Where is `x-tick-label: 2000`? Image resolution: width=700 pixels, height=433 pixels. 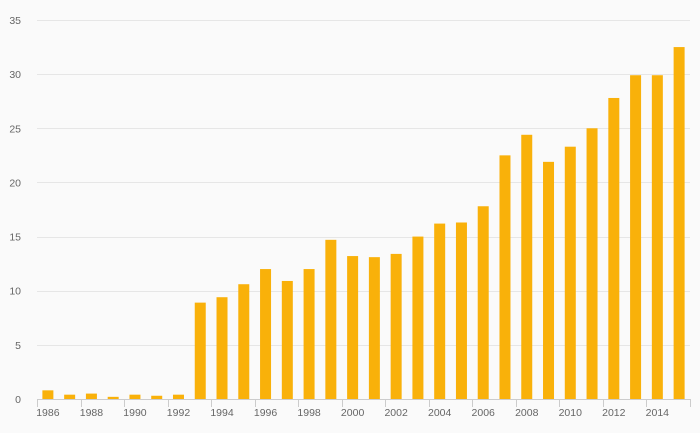
x-tick-label: 2000 is located at coordinates (353, 413).